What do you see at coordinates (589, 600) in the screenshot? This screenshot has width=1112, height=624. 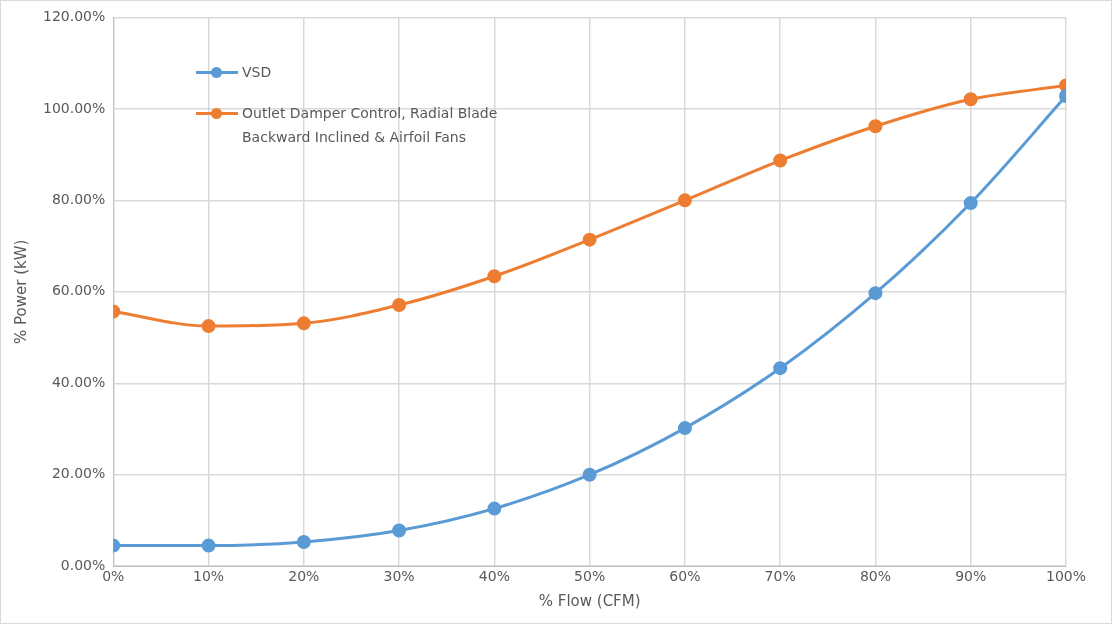 I see `x-axis-title: % Flow (CFM)` at bounding box center [589, 600].